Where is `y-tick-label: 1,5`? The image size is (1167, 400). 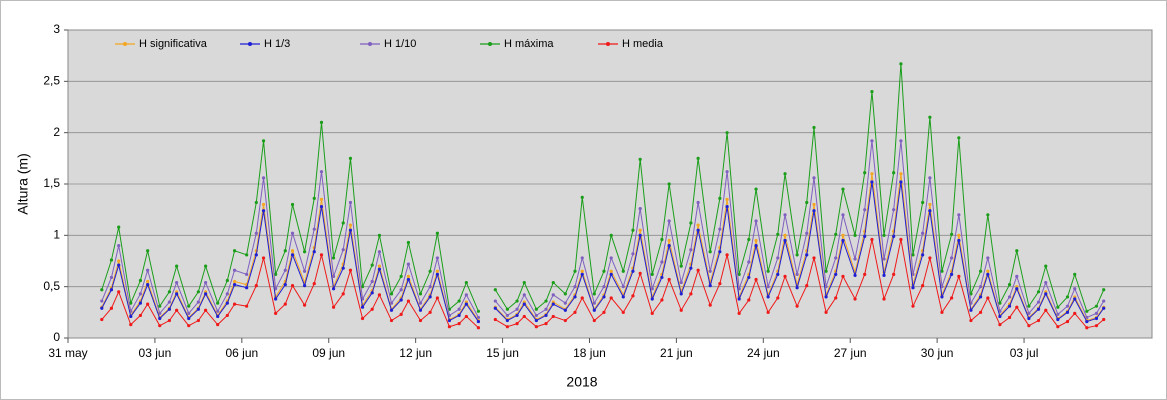
y-tick-label: 1,5 is located at coordinates (51, 183).